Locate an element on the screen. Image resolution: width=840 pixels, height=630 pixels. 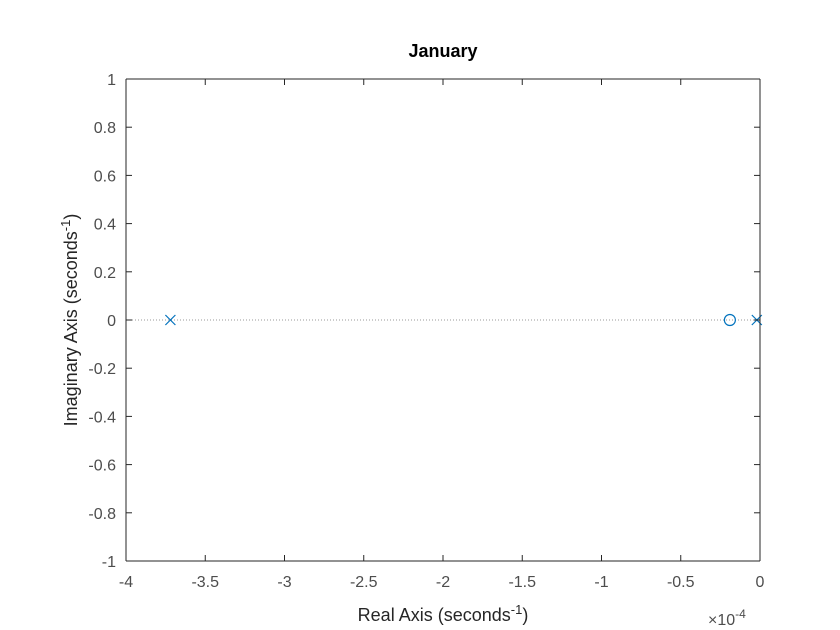
x-tick-label: -1.5 is located at coordinates (522, 582).